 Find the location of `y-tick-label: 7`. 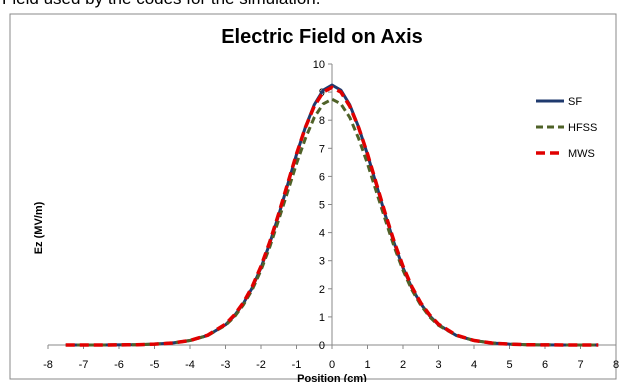

y-tick-label: 7 is located at coordinates (322, 149).